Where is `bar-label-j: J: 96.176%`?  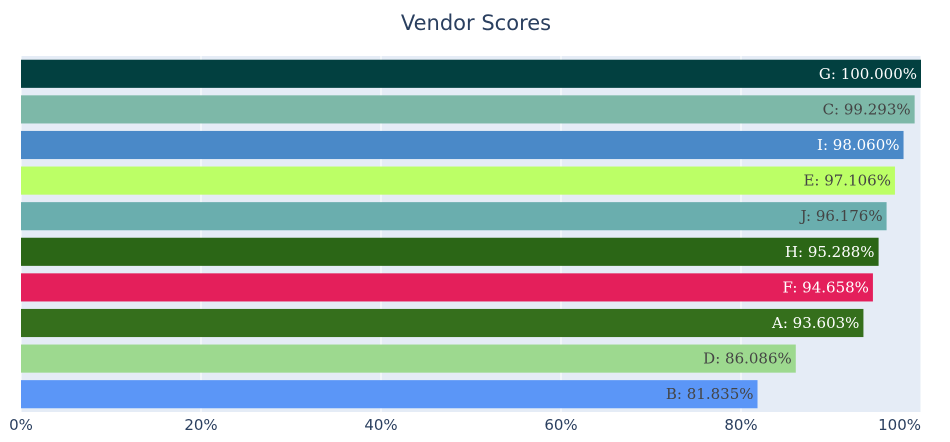 bar-label-j: J: 96.176% is located at coordinates (841, 216).